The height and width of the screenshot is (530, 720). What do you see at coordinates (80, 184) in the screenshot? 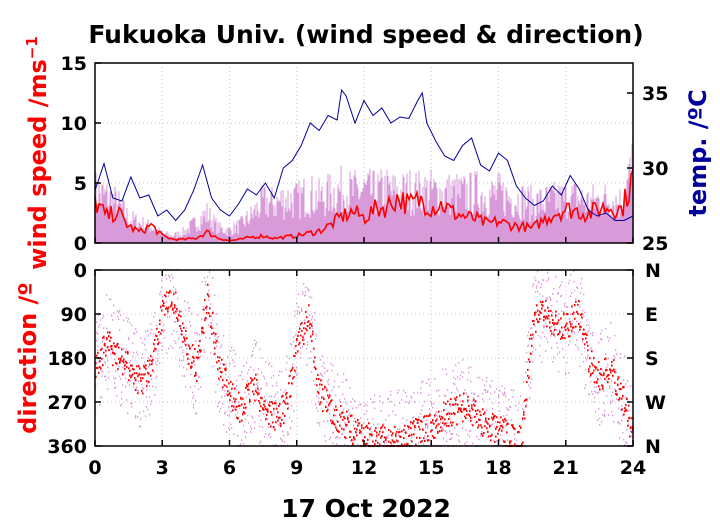
I see `wind-speed-tick-label: 5` at bounding box center [80, 184].